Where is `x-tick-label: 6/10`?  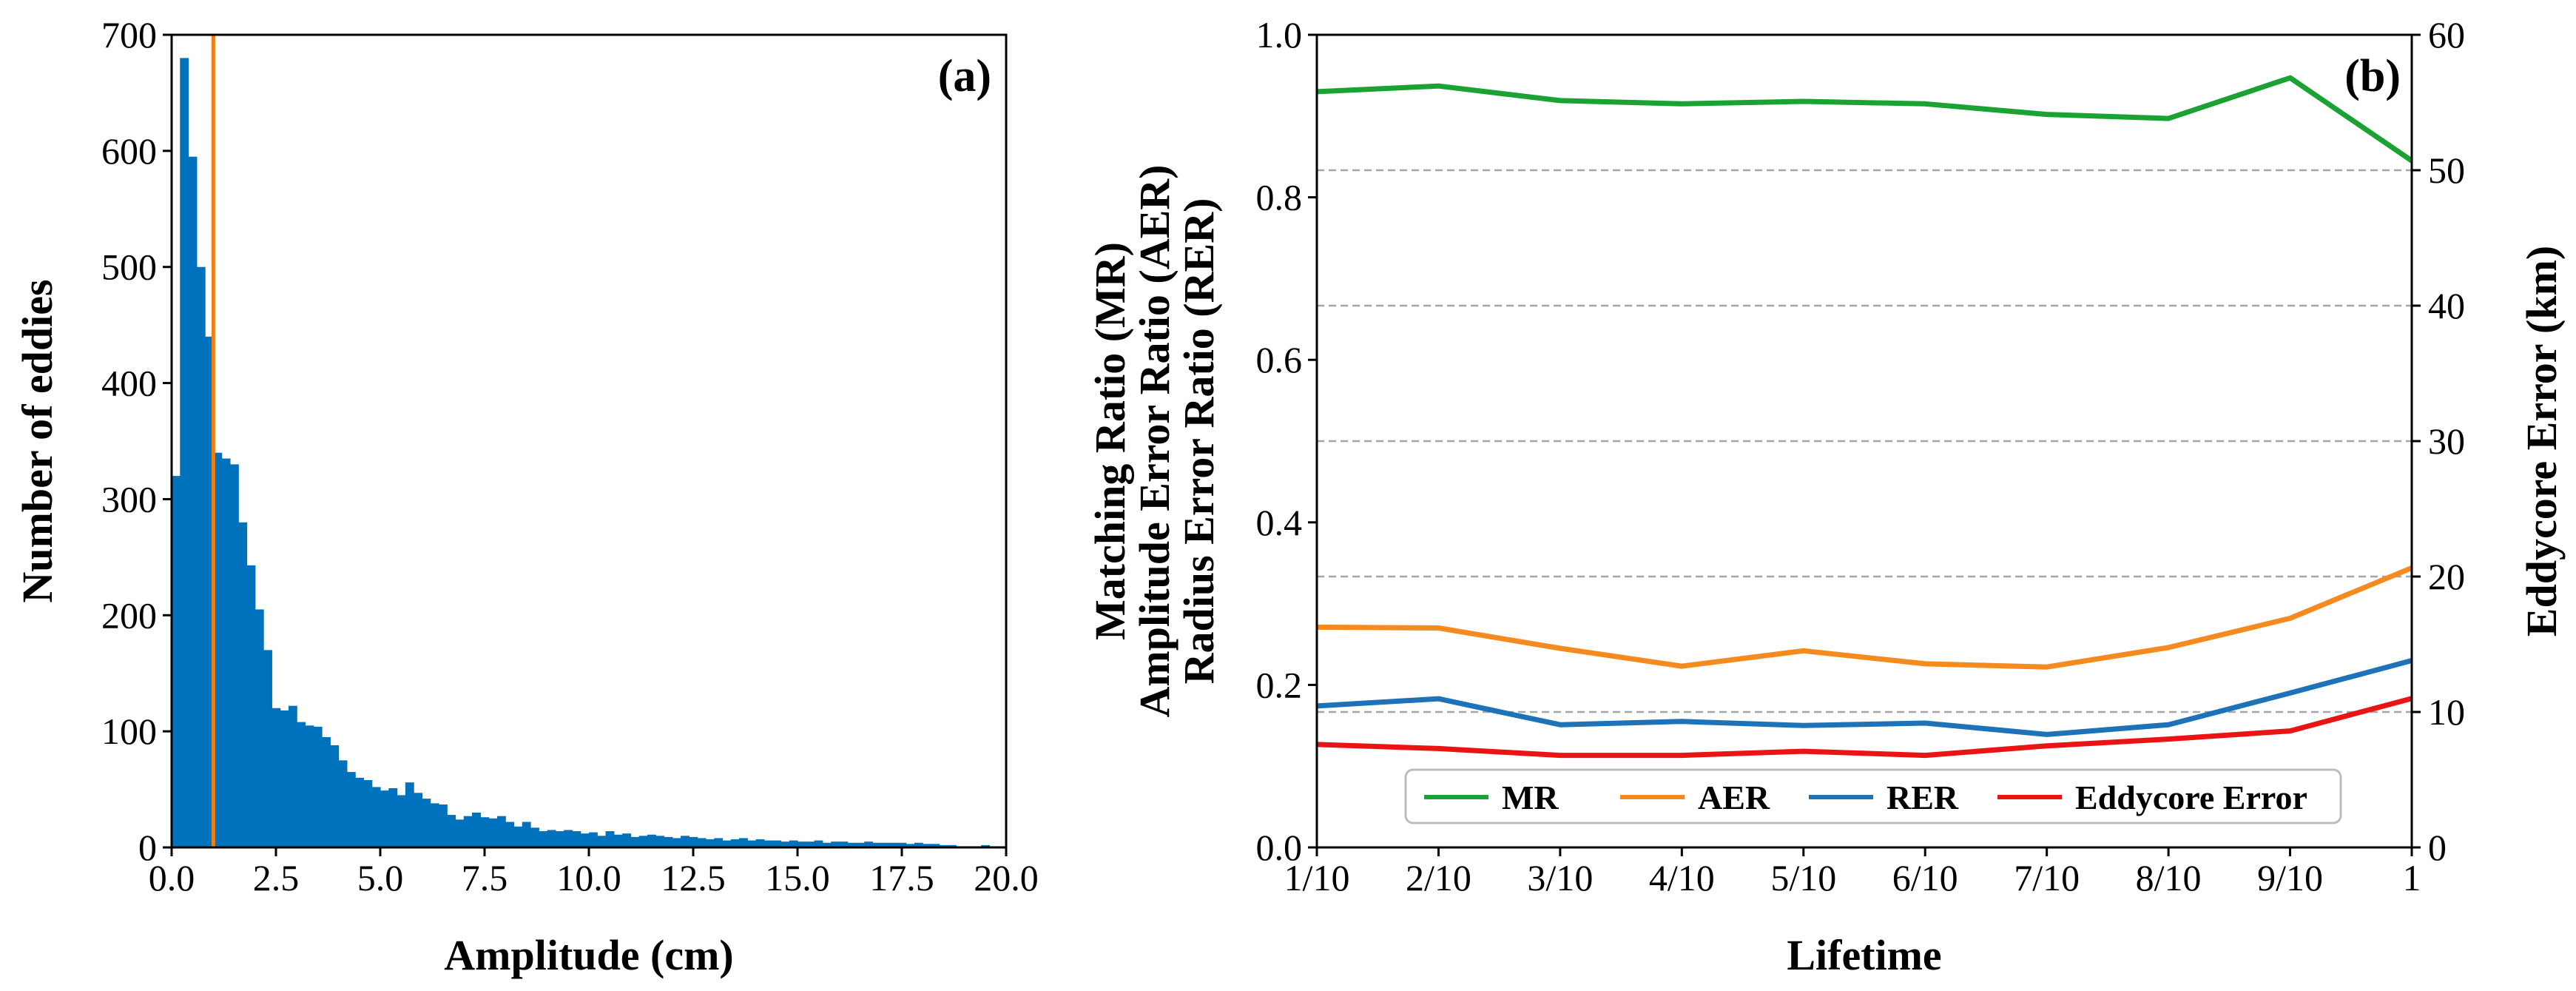 x-tick-label: 6/10 is located at coordinates (1925, 877).